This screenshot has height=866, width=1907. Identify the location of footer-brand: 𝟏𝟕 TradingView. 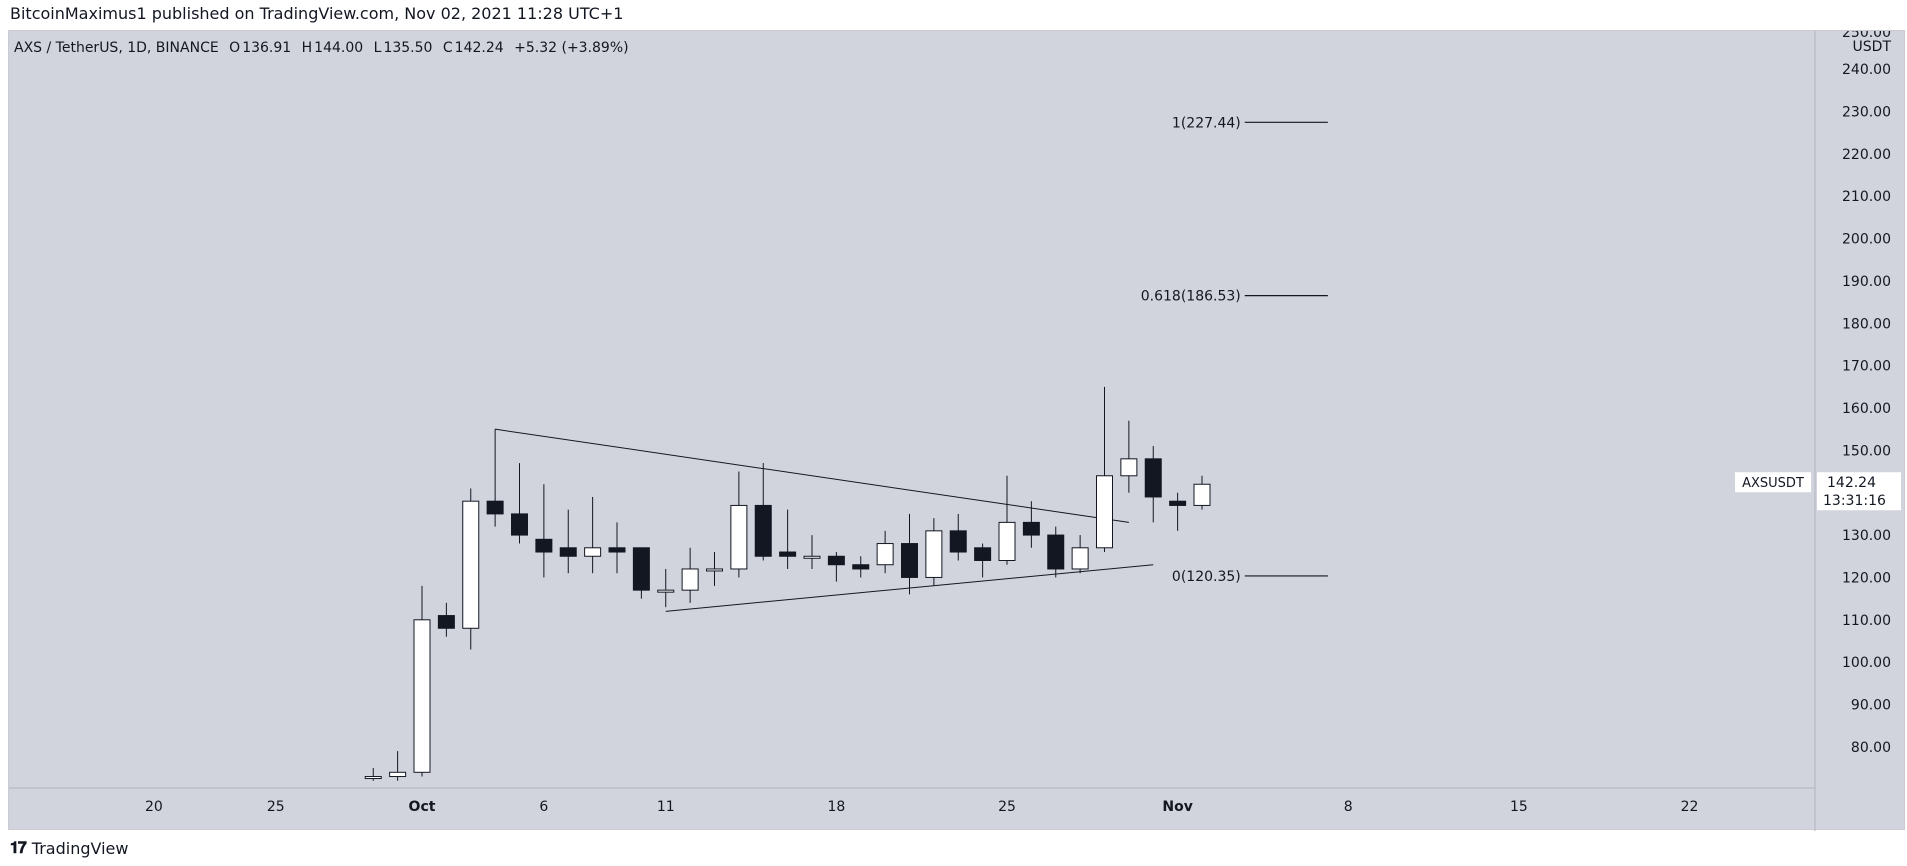
(69, 848).